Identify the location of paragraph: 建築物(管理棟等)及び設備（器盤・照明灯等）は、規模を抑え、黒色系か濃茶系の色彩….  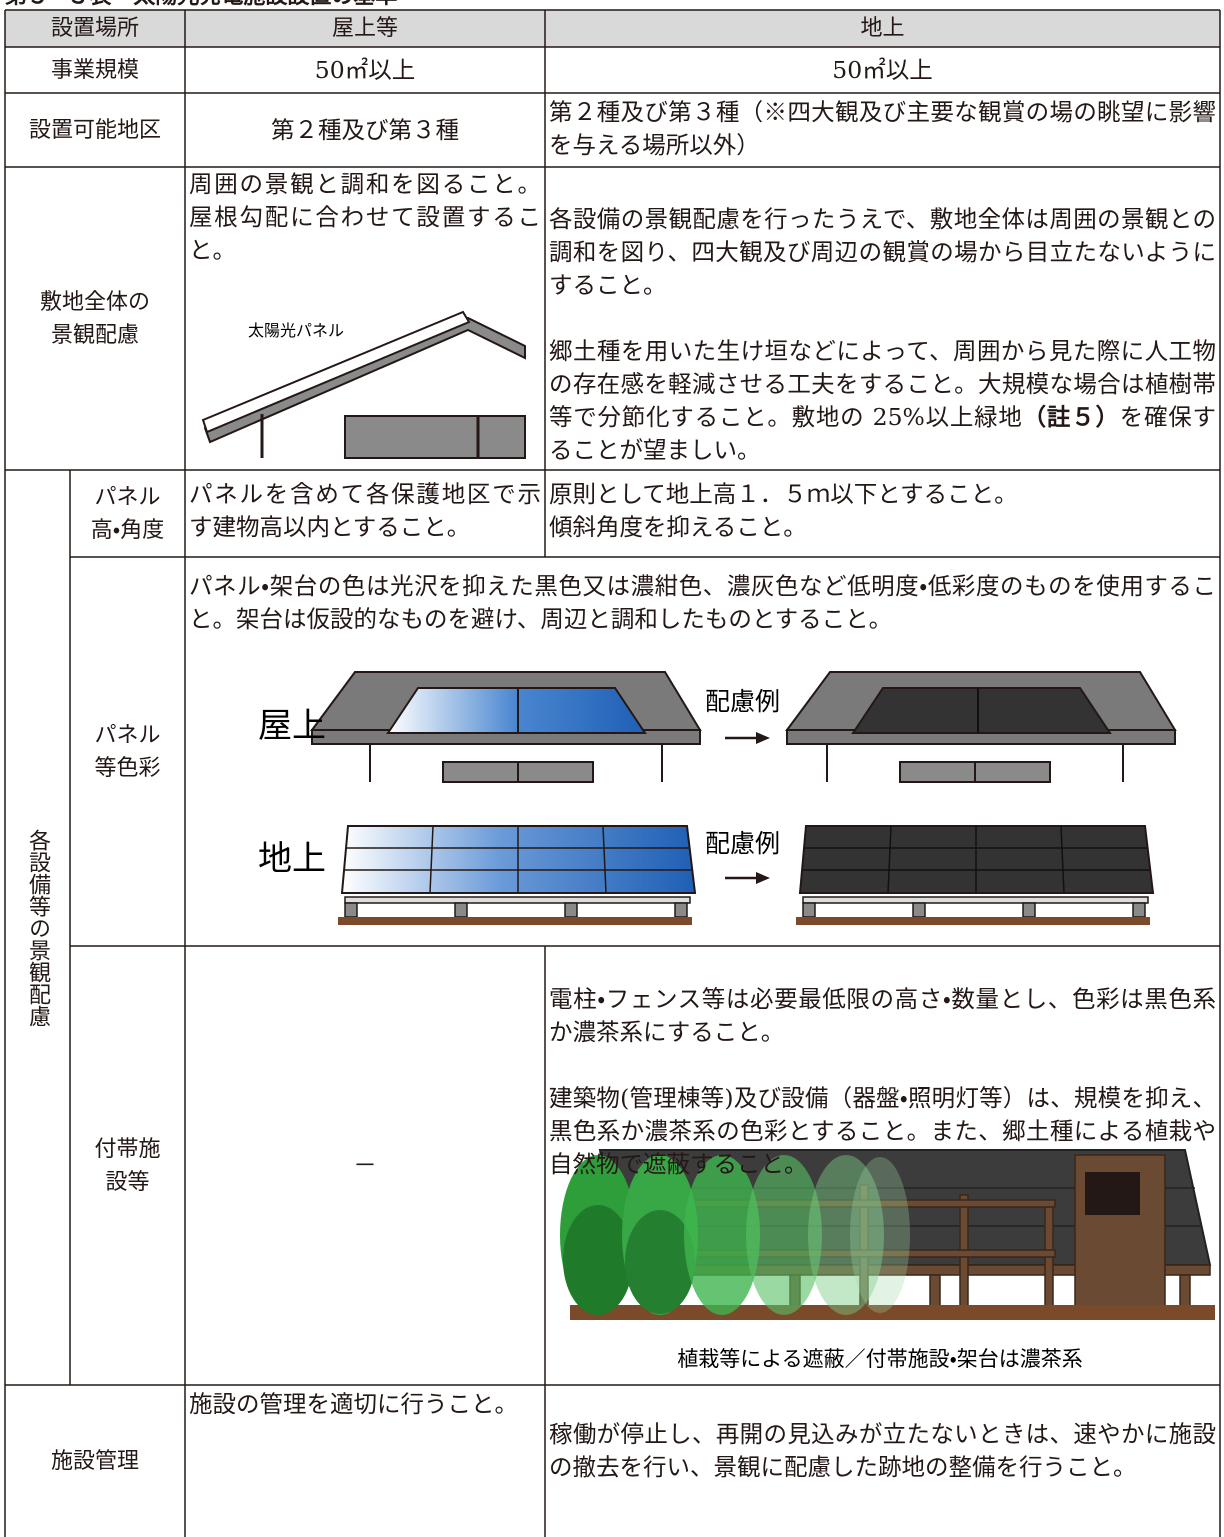
(882, 1131).